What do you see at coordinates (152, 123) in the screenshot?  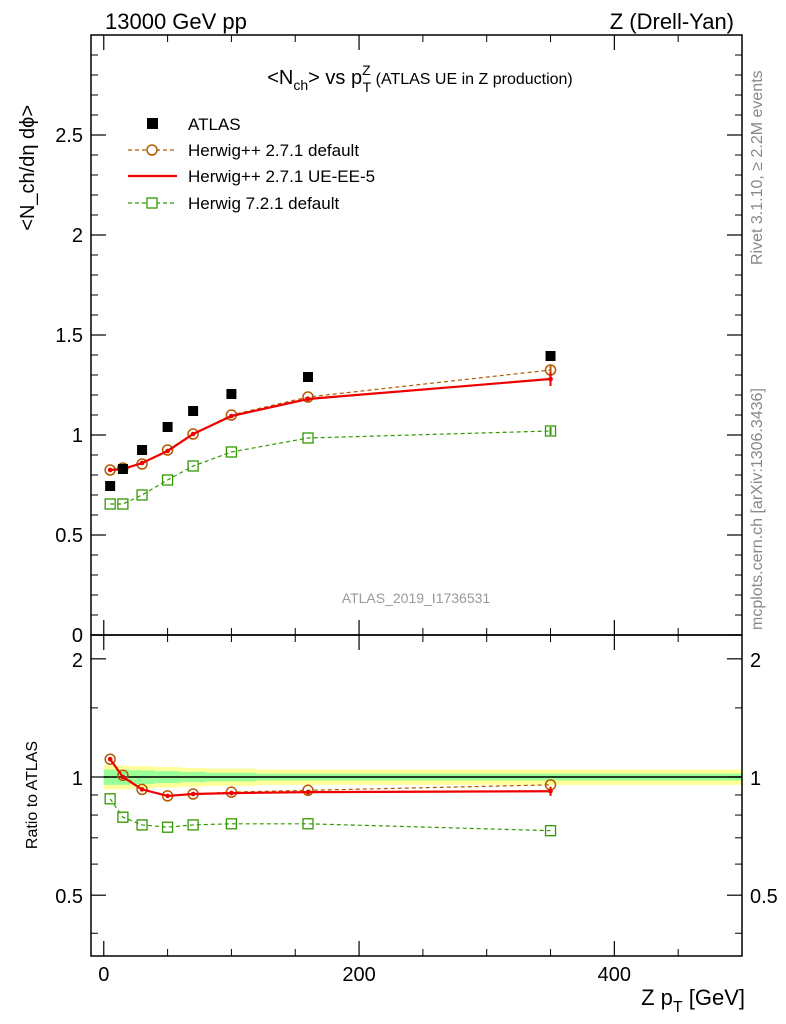 I see `legend-marker-atlas` at bounding box center [152, 123].